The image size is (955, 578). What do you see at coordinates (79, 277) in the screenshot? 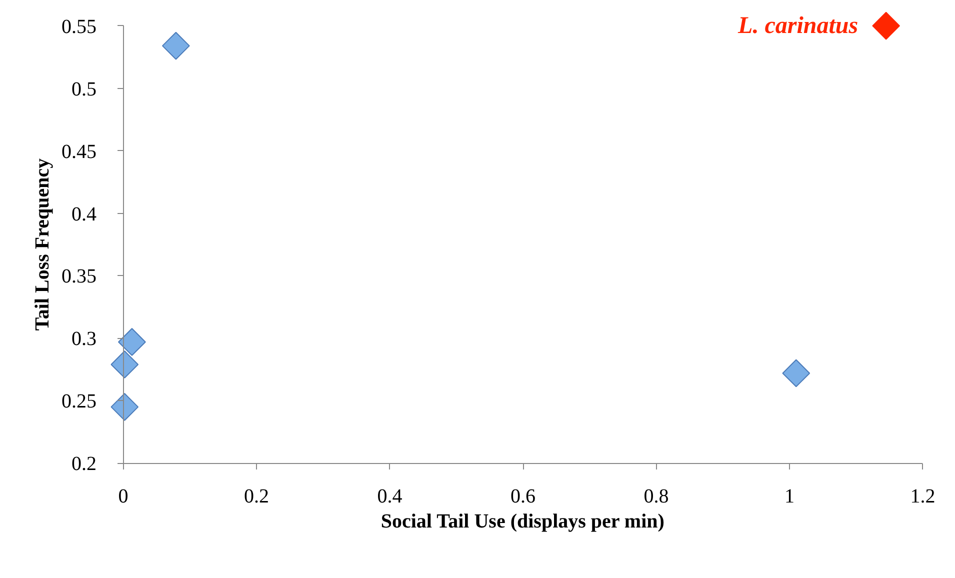
I see `y-tick-label: 0.35` at bounding box center [79, 277].